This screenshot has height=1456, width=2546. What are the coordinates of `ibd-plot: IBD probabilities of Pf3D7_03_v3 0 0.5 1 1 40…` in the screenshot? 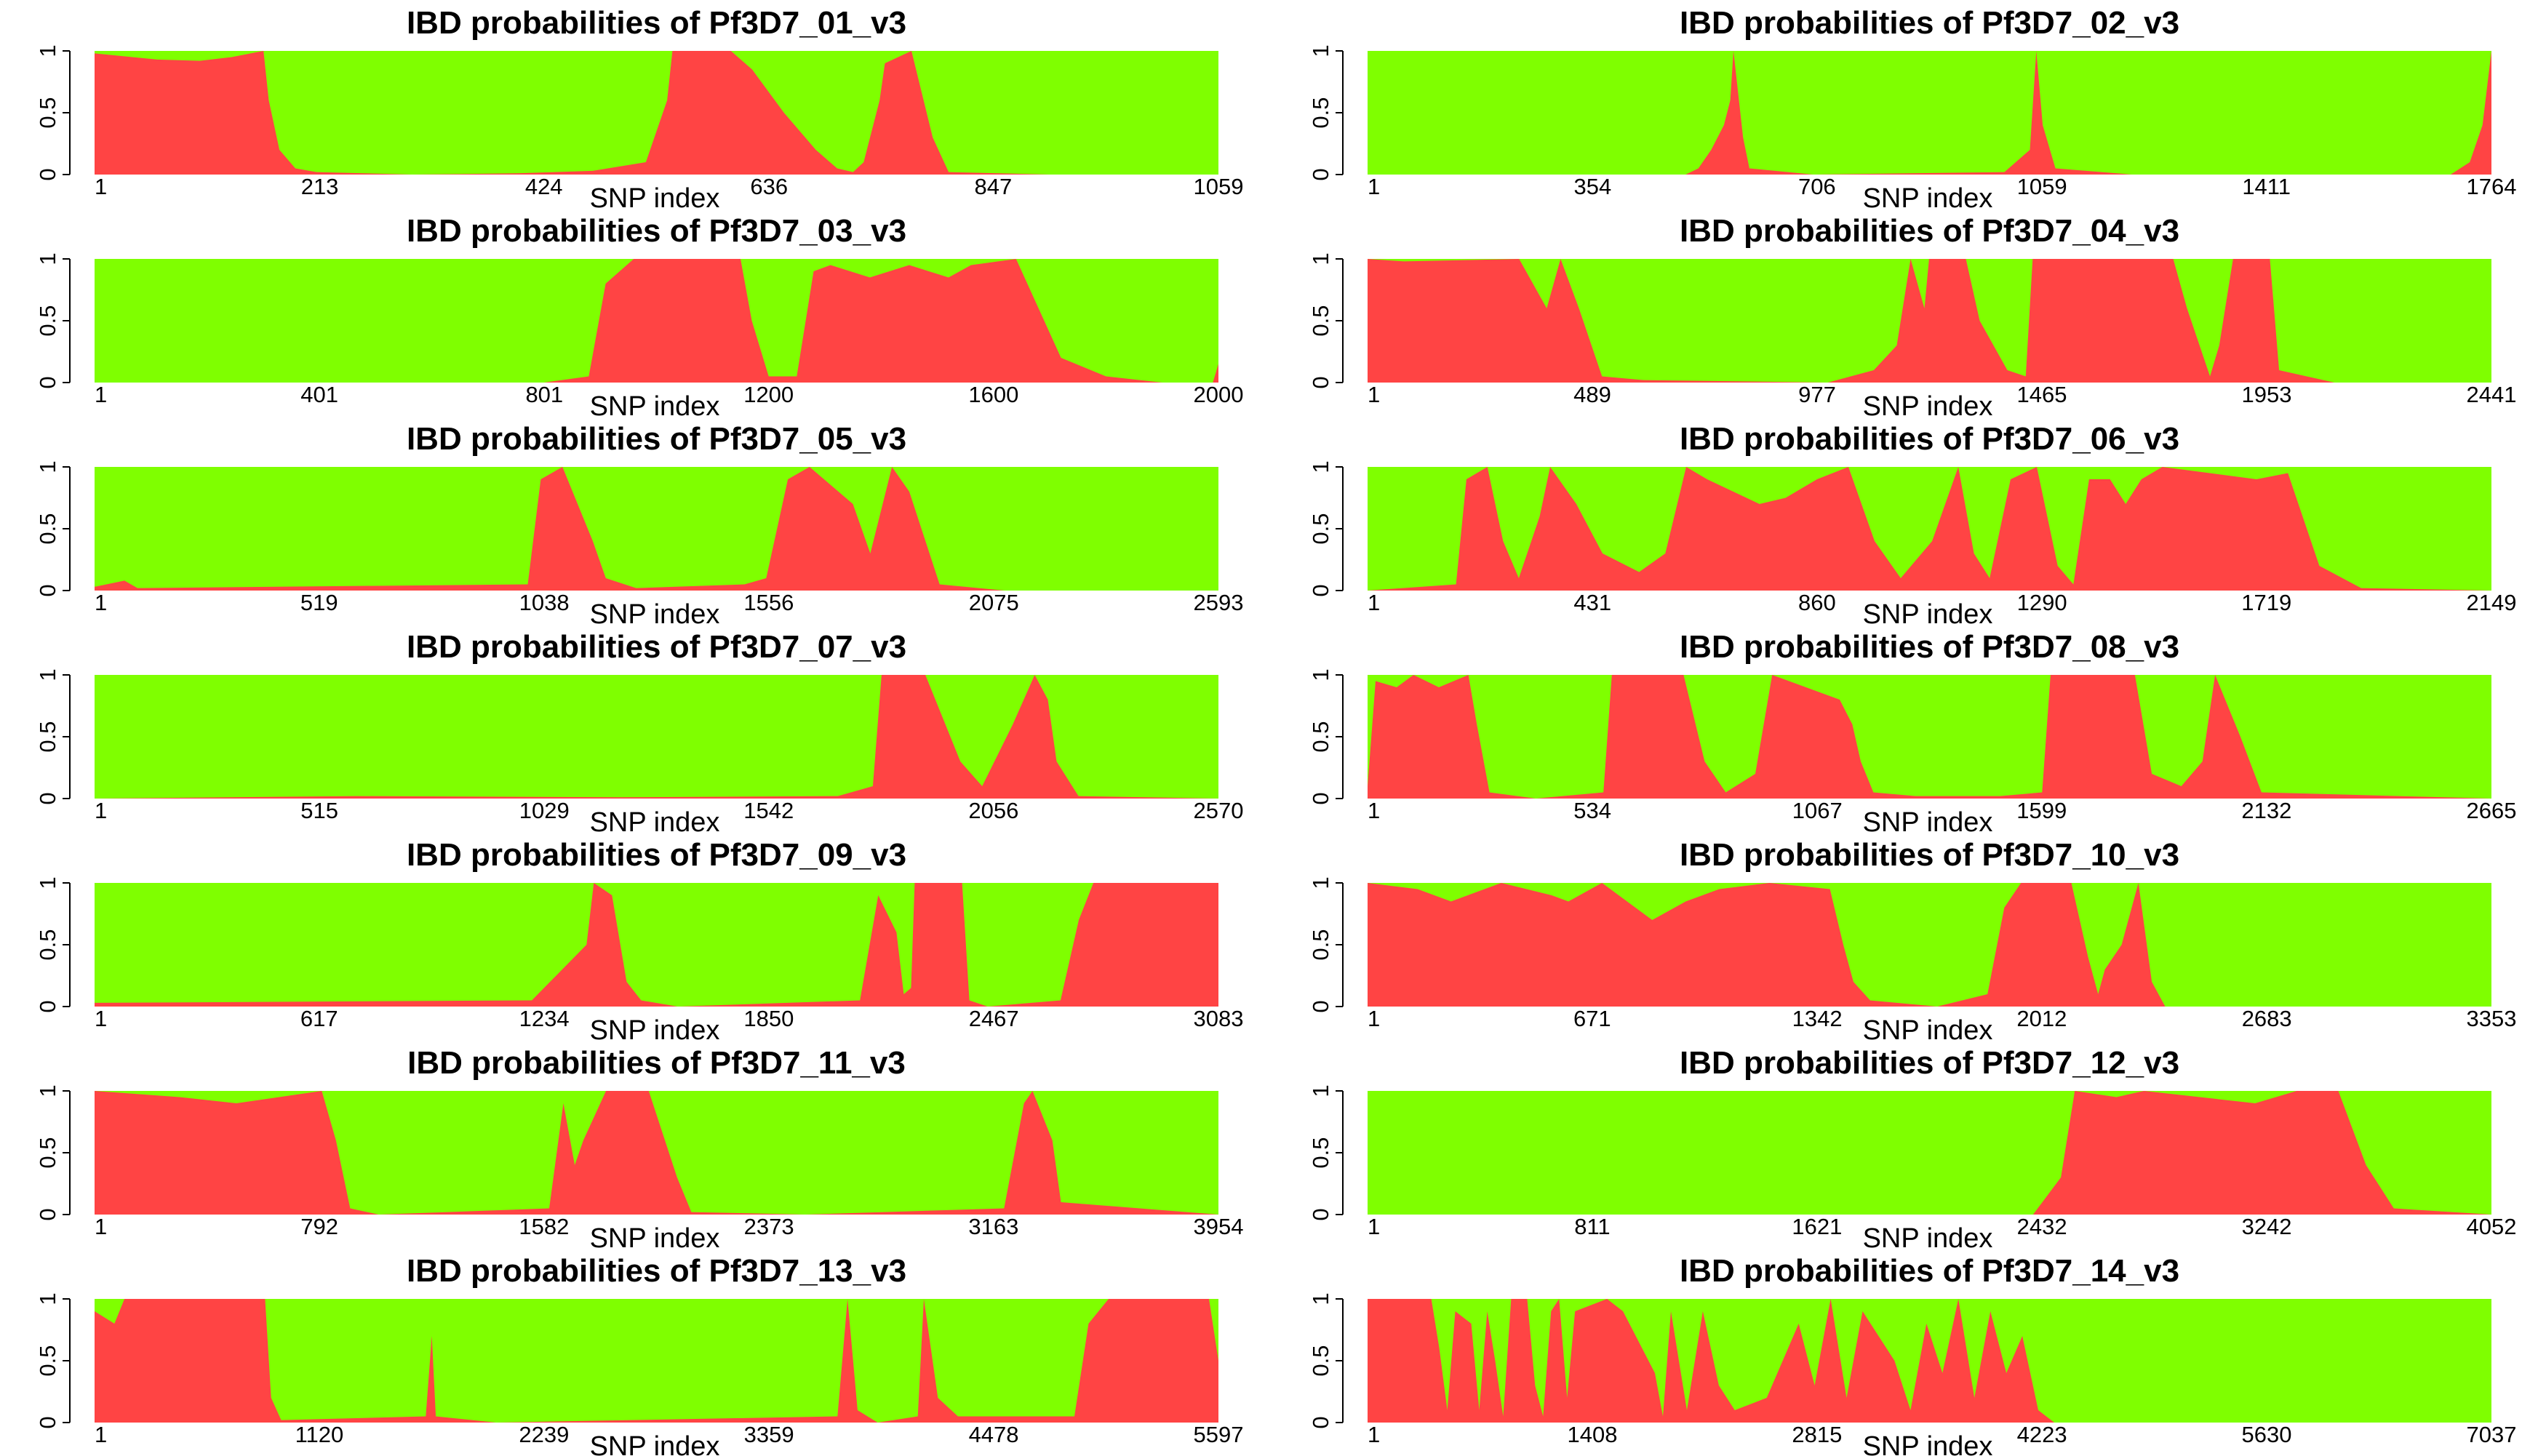 It's located at (639, 317).